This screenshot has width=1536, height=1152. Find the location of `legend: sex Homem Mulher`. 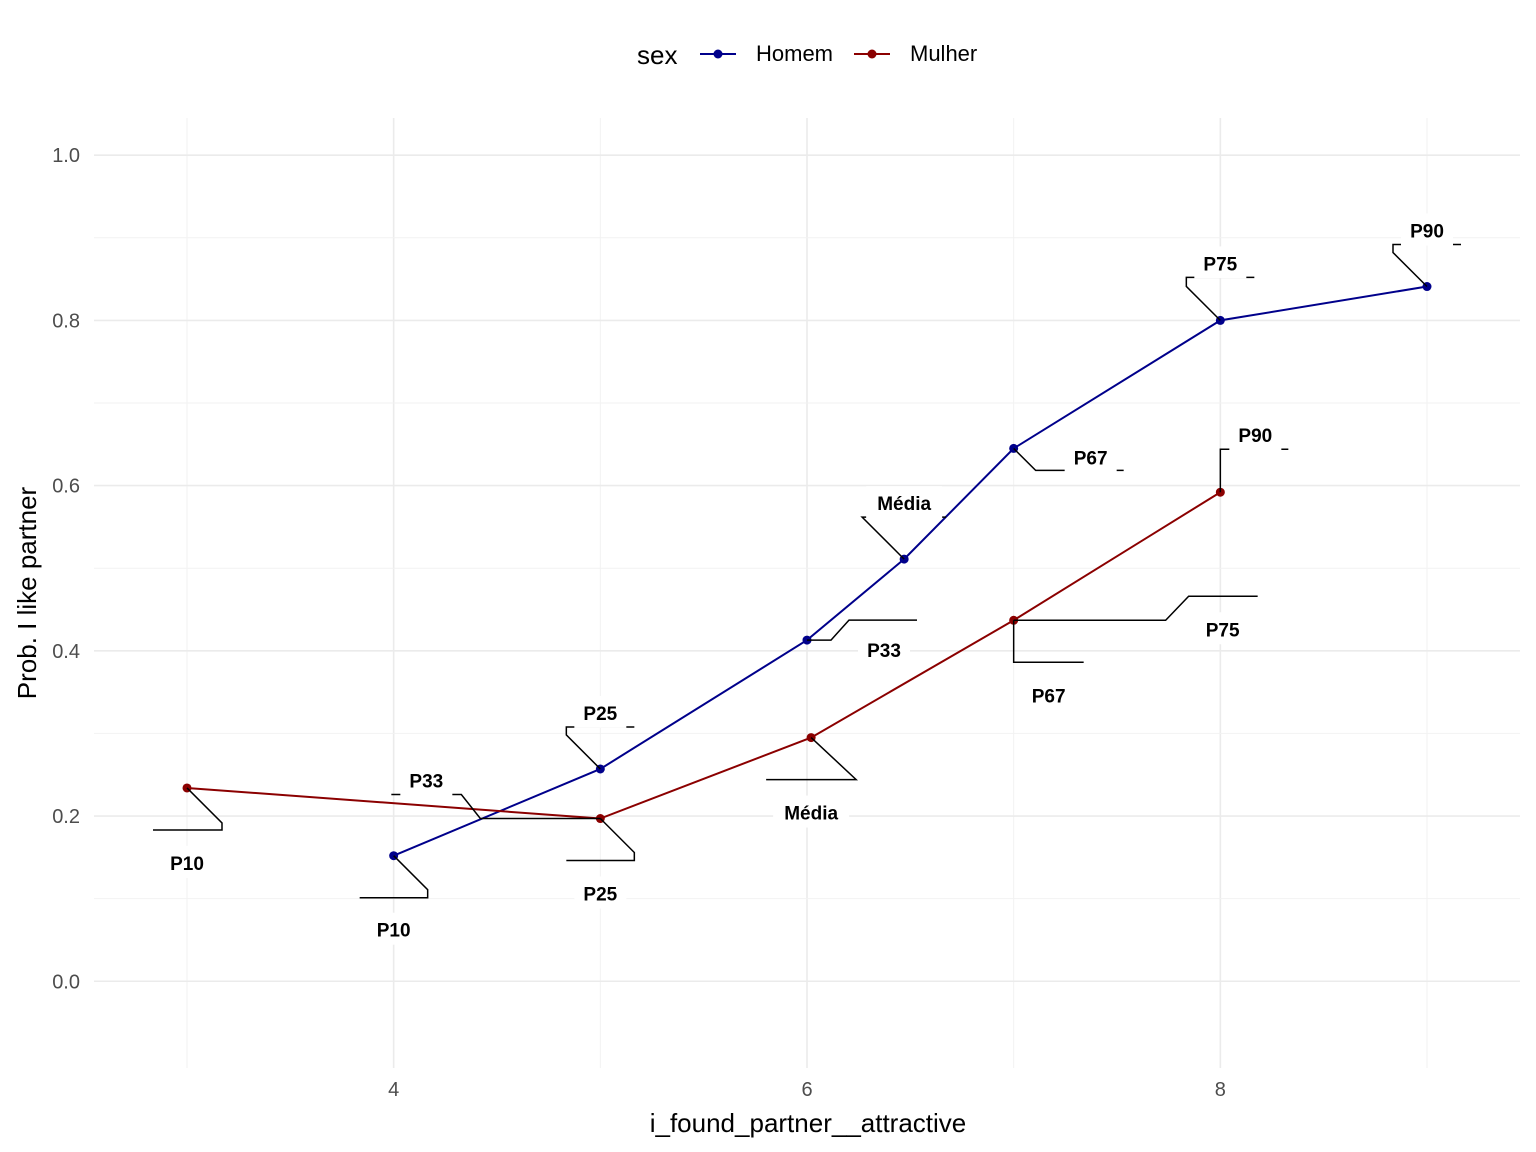

legend: sex Homem Mulher is located at coordinates (807, 55).